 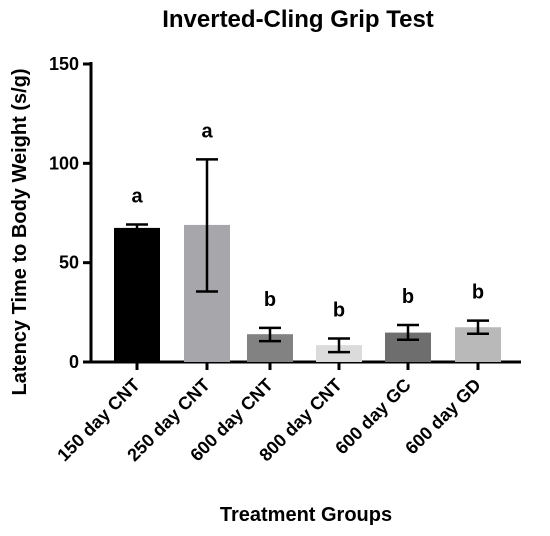 What do you see at coordinates (20, 231) in the screenshot?
I see `y-axis-label: Latency Time to Body Weight (s/g)` at bounding box center [20, 231].